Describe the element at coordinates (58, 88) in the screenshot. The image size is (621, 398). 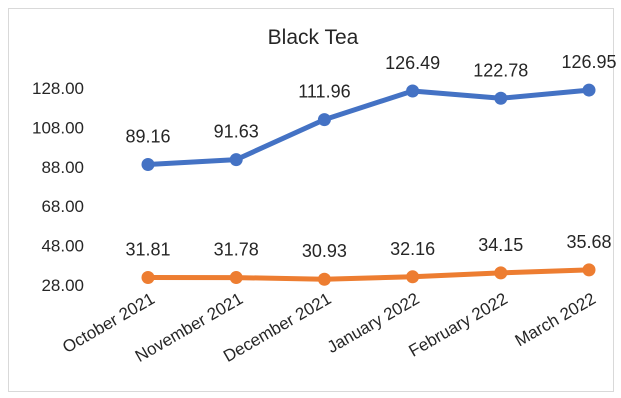
I see `y-tick-label: 128.00` at that location.